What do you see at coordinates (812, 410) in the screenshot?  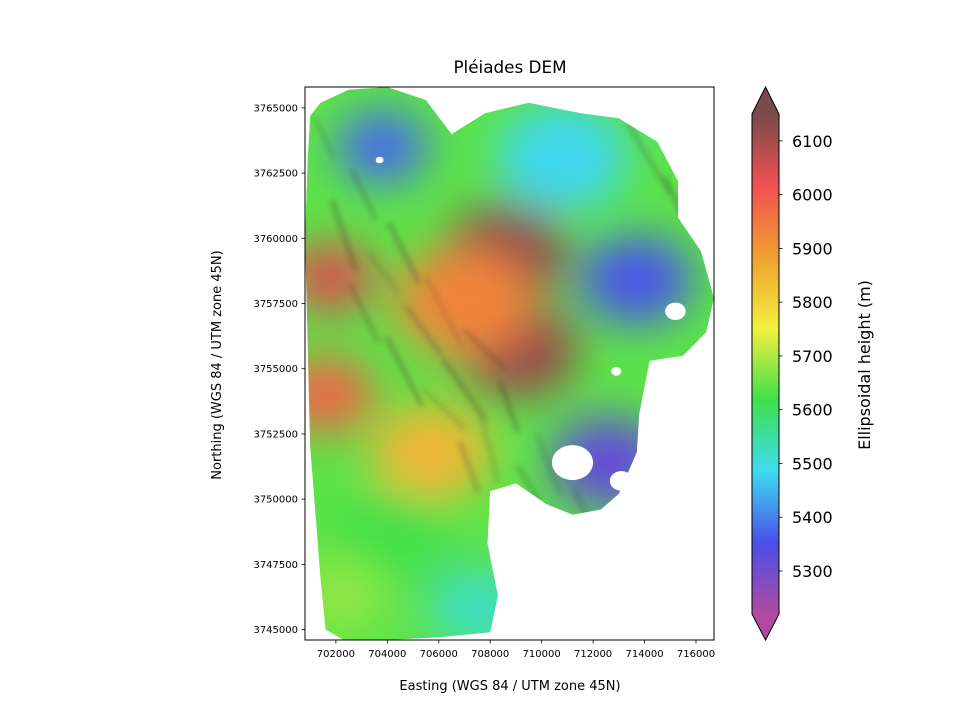 I see `colorbar-tick-label: 5600` at bounding box center [812, 410].